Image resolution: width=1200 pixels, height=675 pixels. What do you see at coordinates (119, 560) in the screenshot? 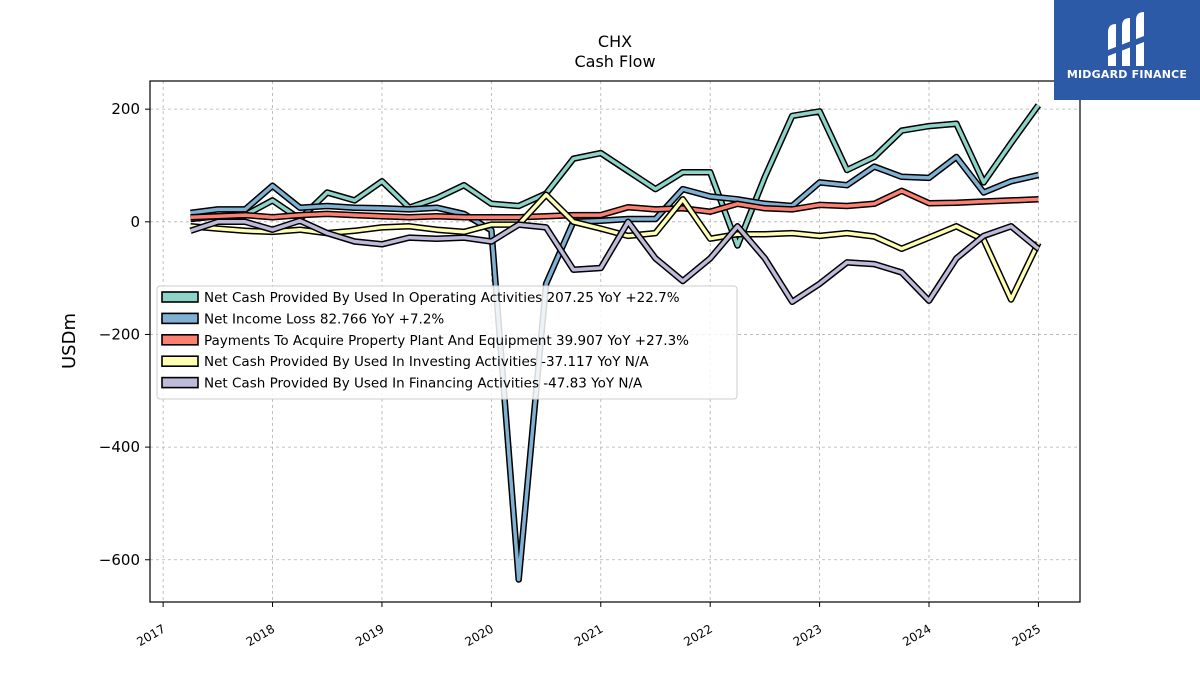
I see `y-tick-label: −600` at bounding box center [119, 560].